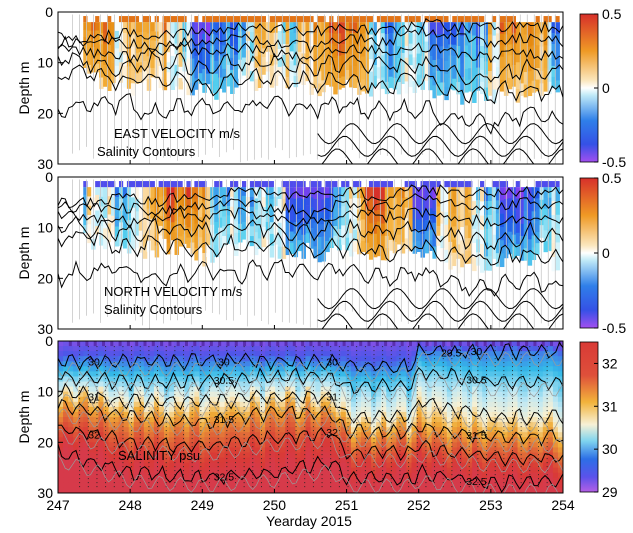 This screenshot has height=533, width=633. Describe the element at coordinates (224, 420) in the screenshot. I see `contour-label: 31.5` at that location.